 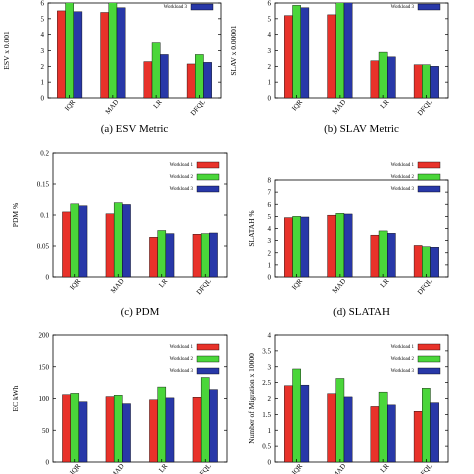 I want to click on y-tick-label: 0.15, so click(x=43, y=185).